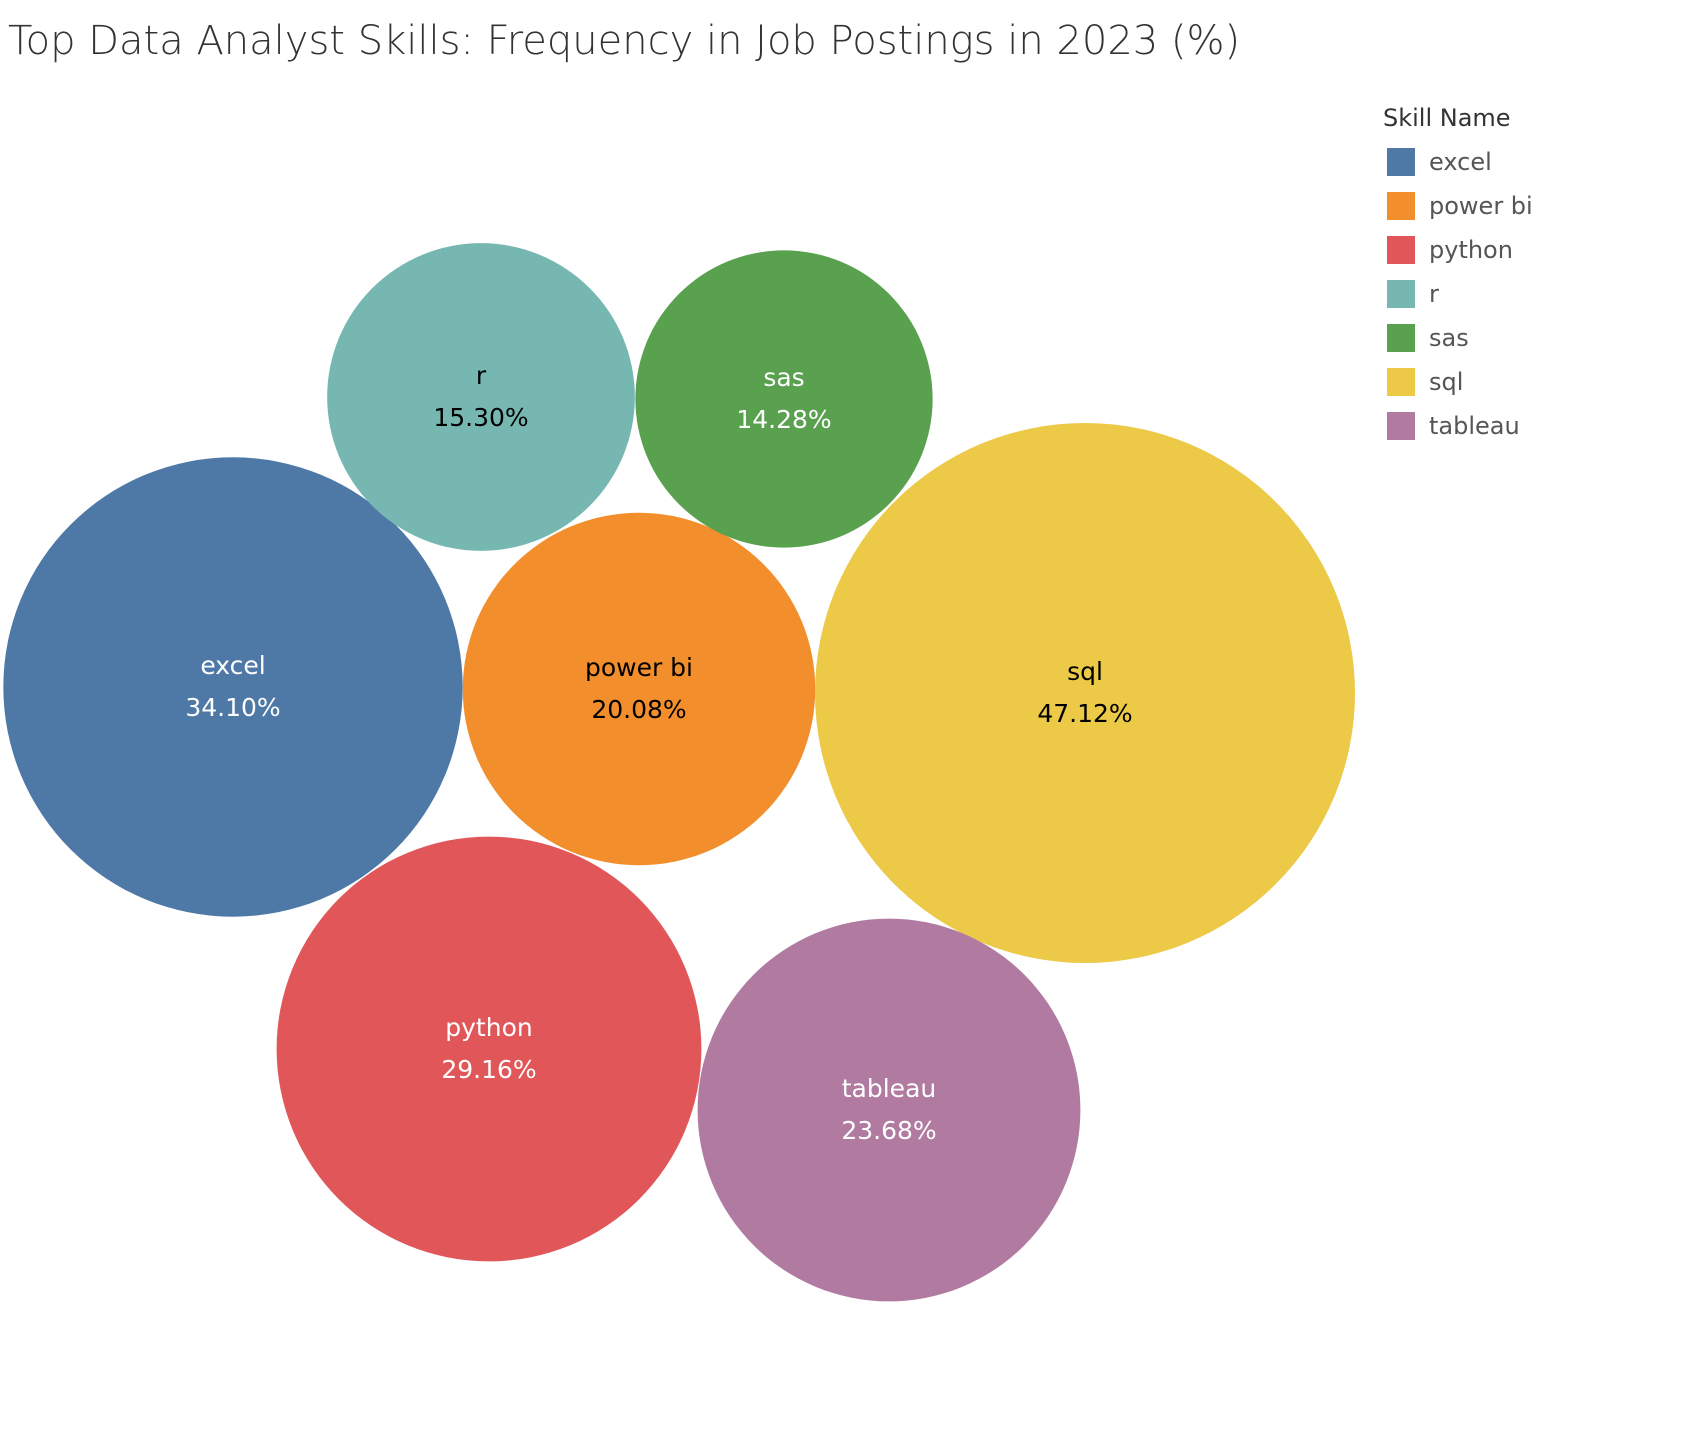  Describe the element at coordinates (1401, 250) in the screenshot. I see `legend-swatch-python` at that location.